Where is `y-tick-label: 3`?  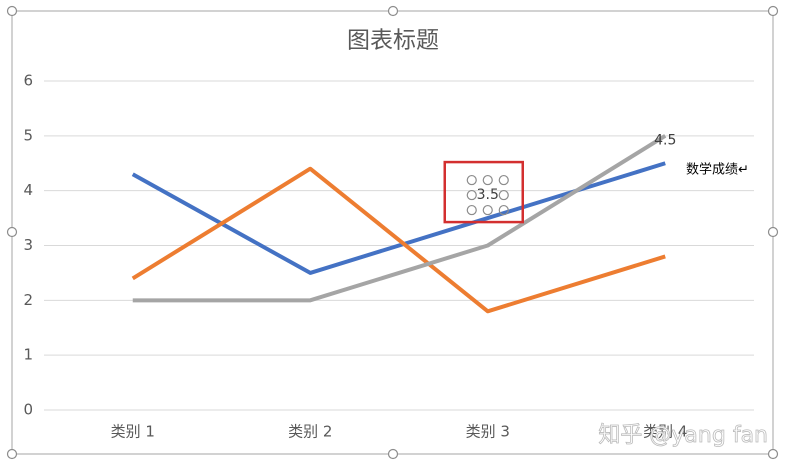
y-tick-label: 3 is located at coordinates (28, 245).